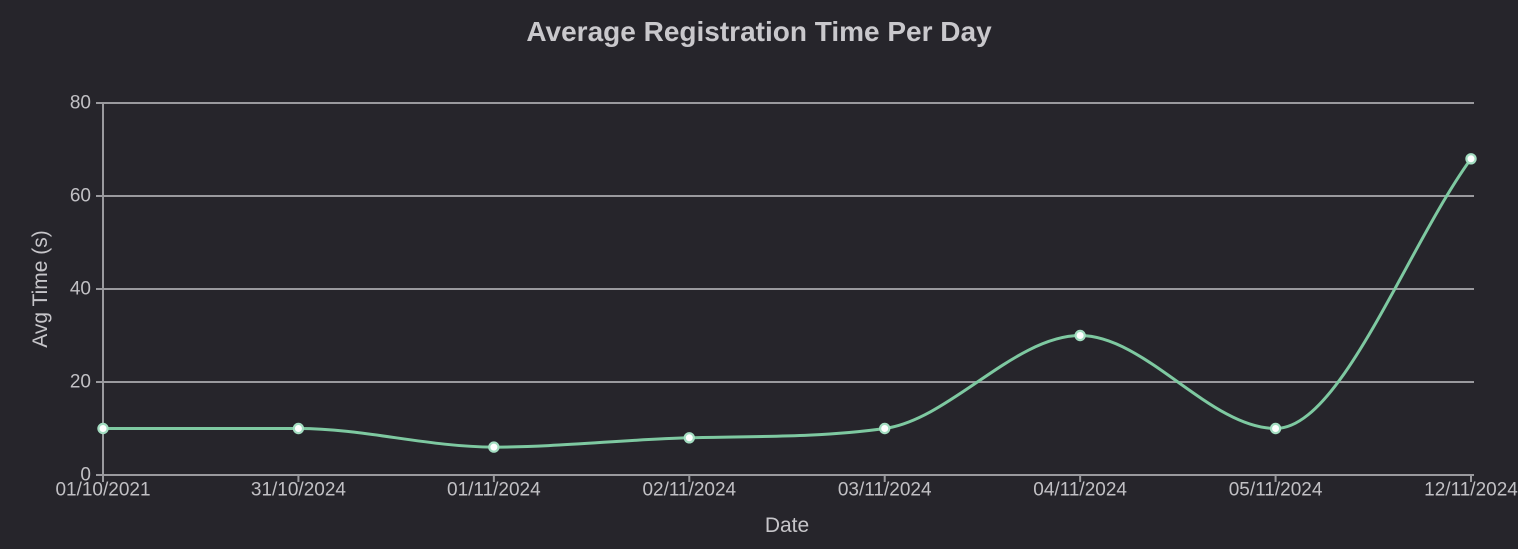  Describe the element at coordinates (689, 490) in the screenshot. I see `x-tick-label: 02/11/2024` at that location.